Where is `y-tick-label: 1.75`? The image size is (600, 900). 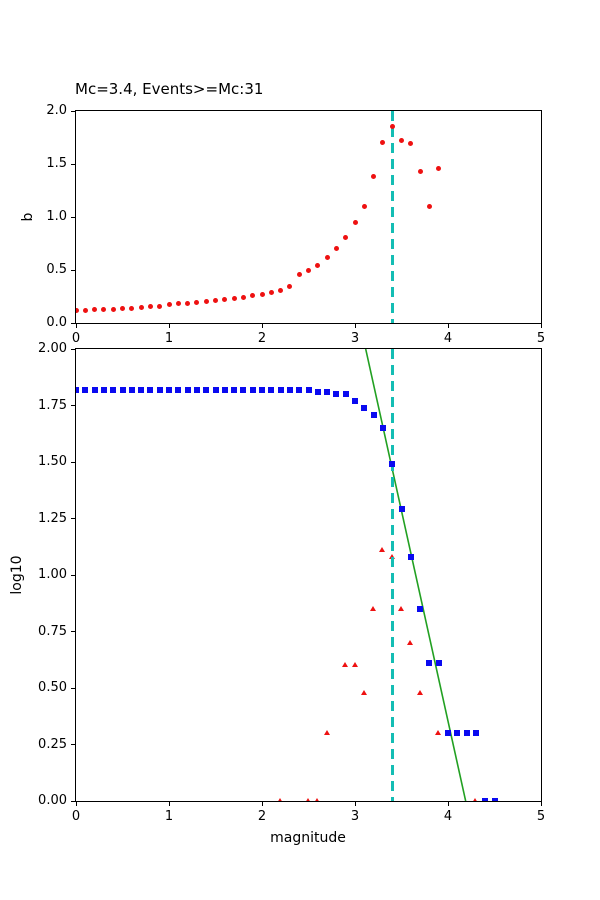 y-tick-label: 1.75 is located at coordinates (52, 405).